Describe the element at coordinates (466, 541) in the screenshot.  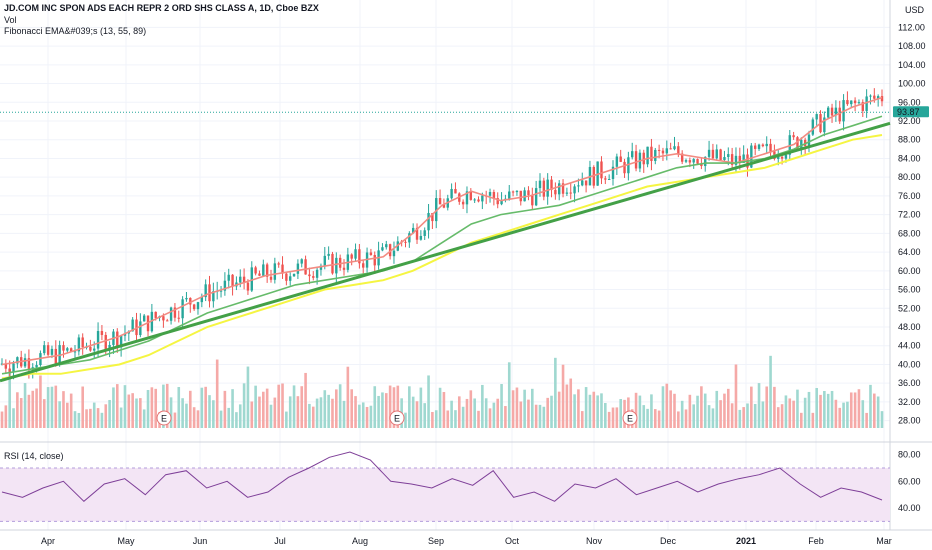
I see `time-axis: Apr May Jun Jul Aug Sep Oct Nov Dec 2021 Feb Mar` at that location.